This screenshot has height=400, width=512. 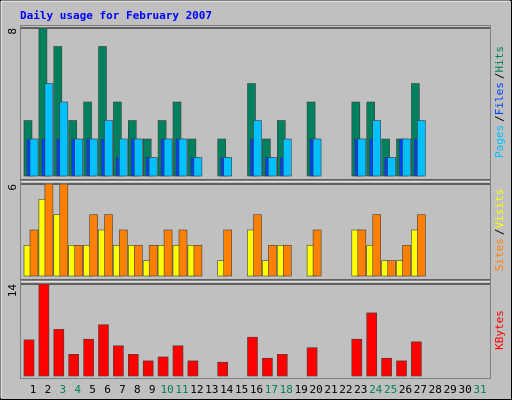 What do you see at coordinates (181, 389) in the screenshot?
I see `x-tick-label: 11` at bounding box center [181, 389].